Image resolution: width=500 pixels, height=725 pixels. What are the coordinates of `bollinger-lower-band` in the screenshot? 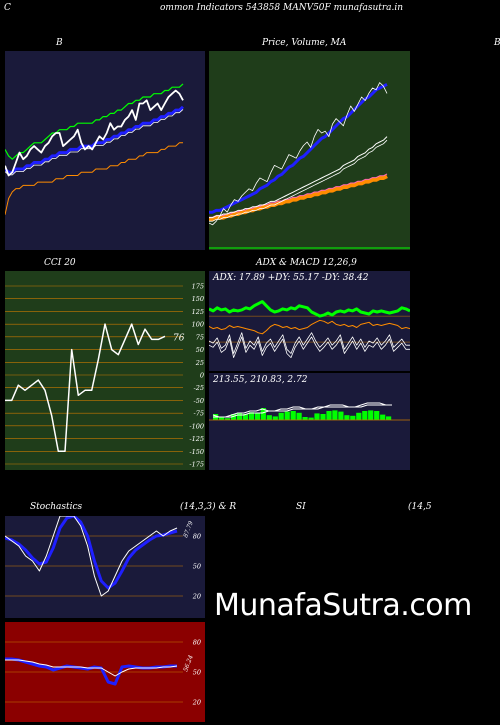 It's located at (94, 178).